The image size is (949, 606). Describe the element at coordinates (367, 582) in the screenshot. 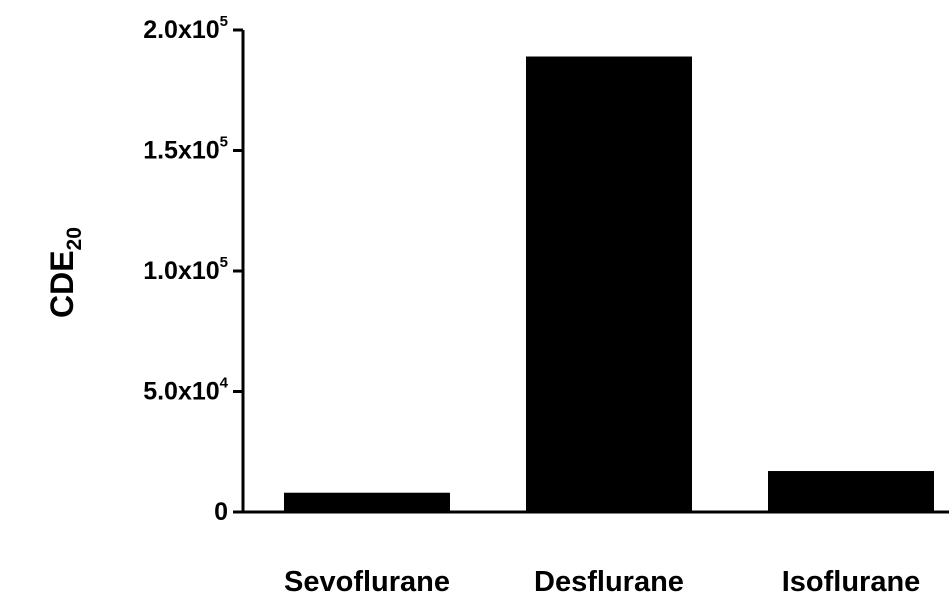

I see `x-tick-label: Sevoflurane` at that location.